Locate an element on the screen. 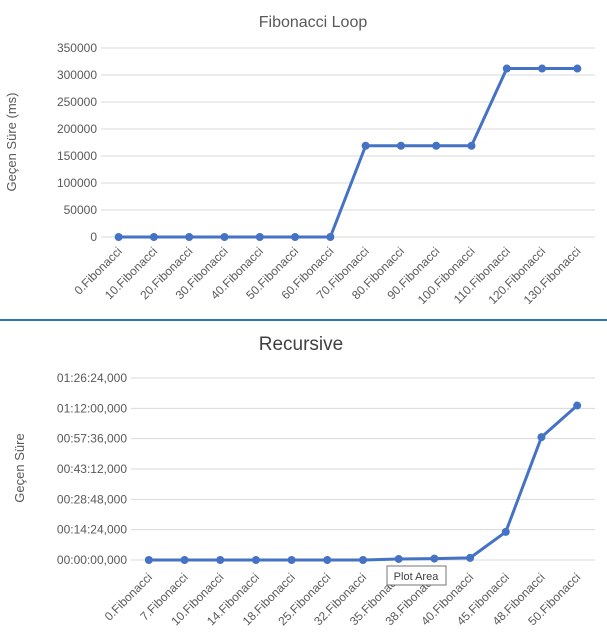 Image resolution: width=607 pixels, height=644 pixels. y-tick-label: 0 is located at coordinates (93, 237).